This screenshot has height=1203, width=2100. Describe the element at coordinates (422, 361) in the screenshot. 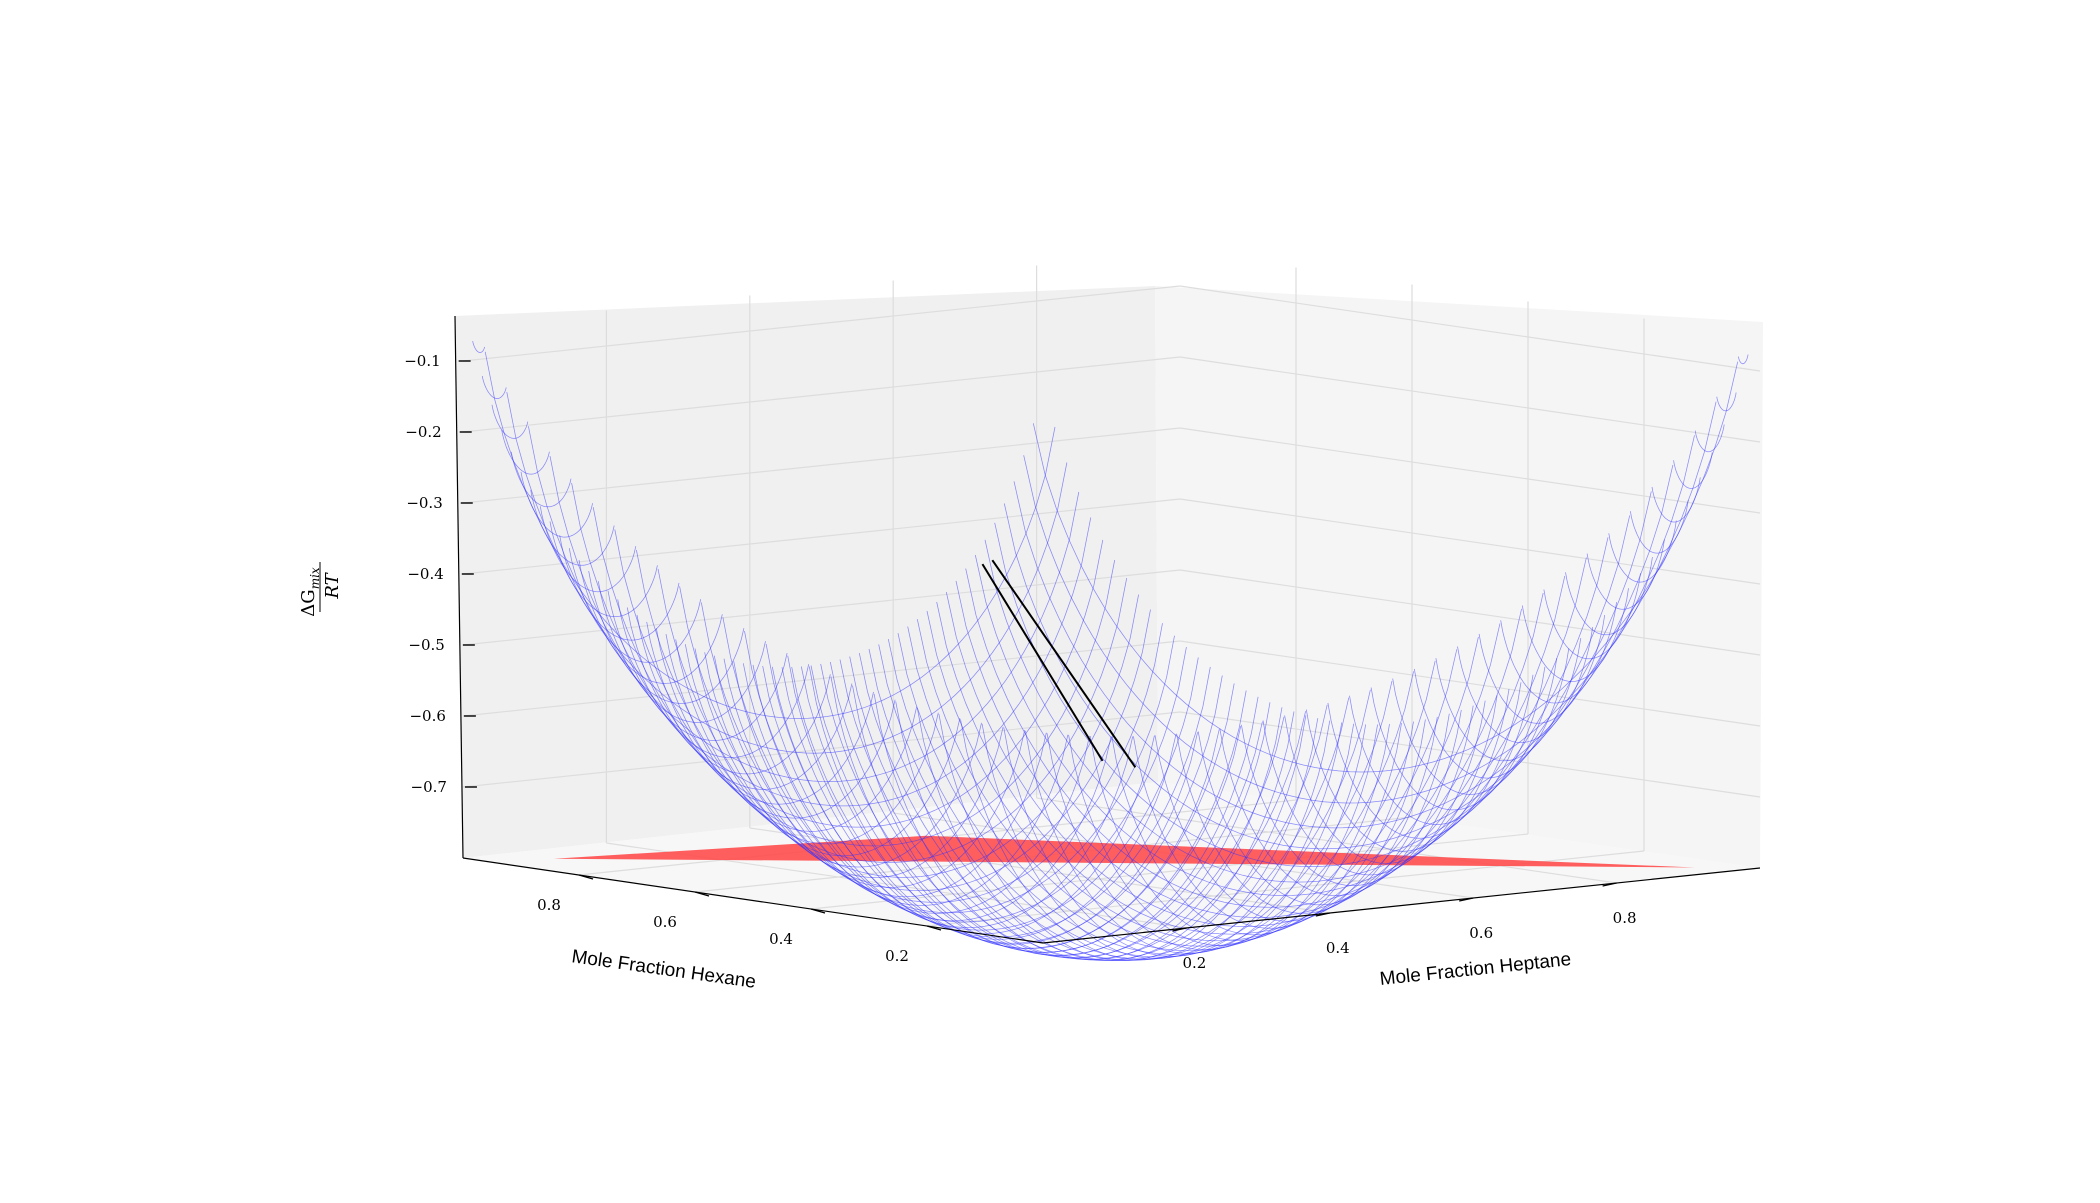

I see `z-tick-label: −0.1` at that location.